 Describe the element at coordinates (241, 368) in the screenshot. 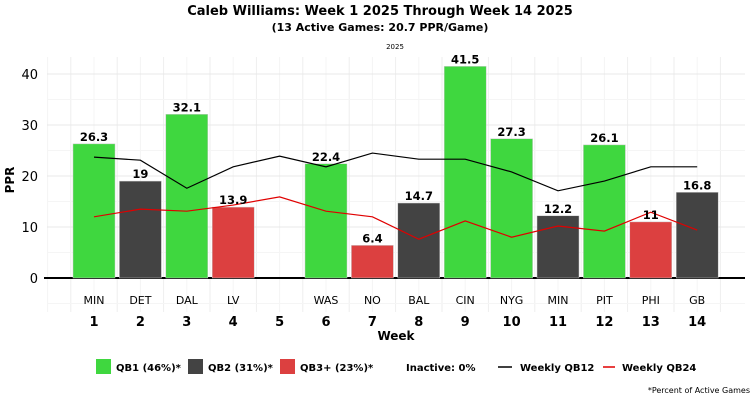

I see `legend-label: QB2 (31%)*` at that location.